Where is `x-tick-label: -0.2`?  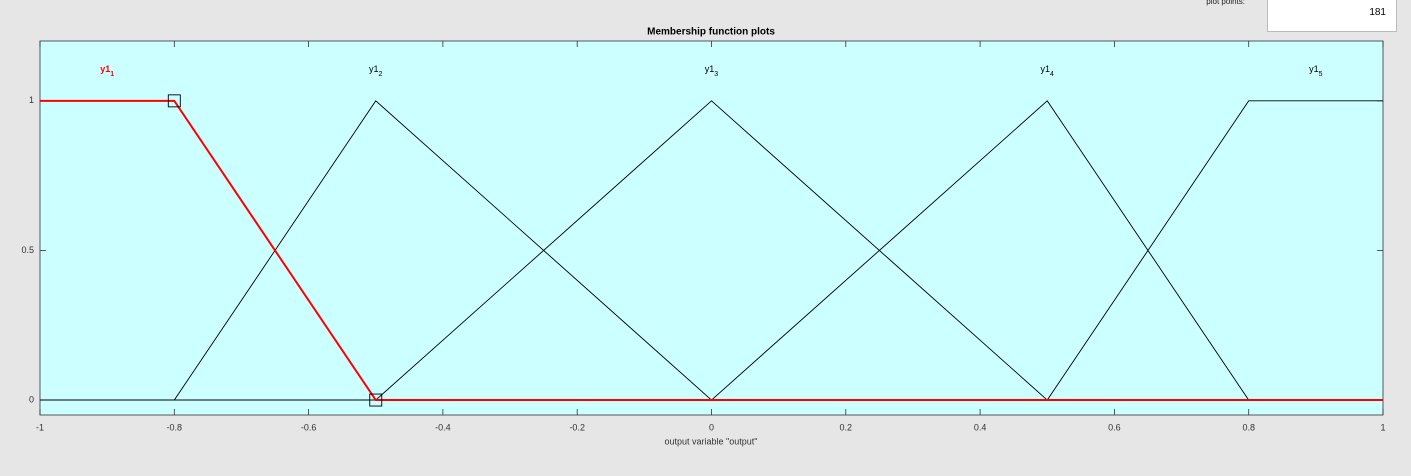
x-tick-label: -0.2 is located at coordinates (577, 427).